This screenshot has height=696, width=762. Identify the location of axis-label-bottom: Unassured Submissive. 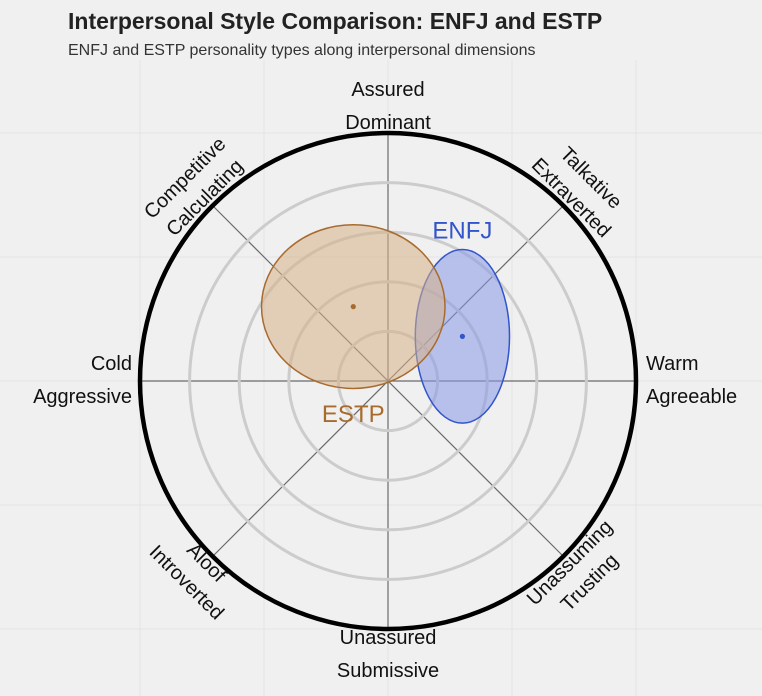
(388, 654).